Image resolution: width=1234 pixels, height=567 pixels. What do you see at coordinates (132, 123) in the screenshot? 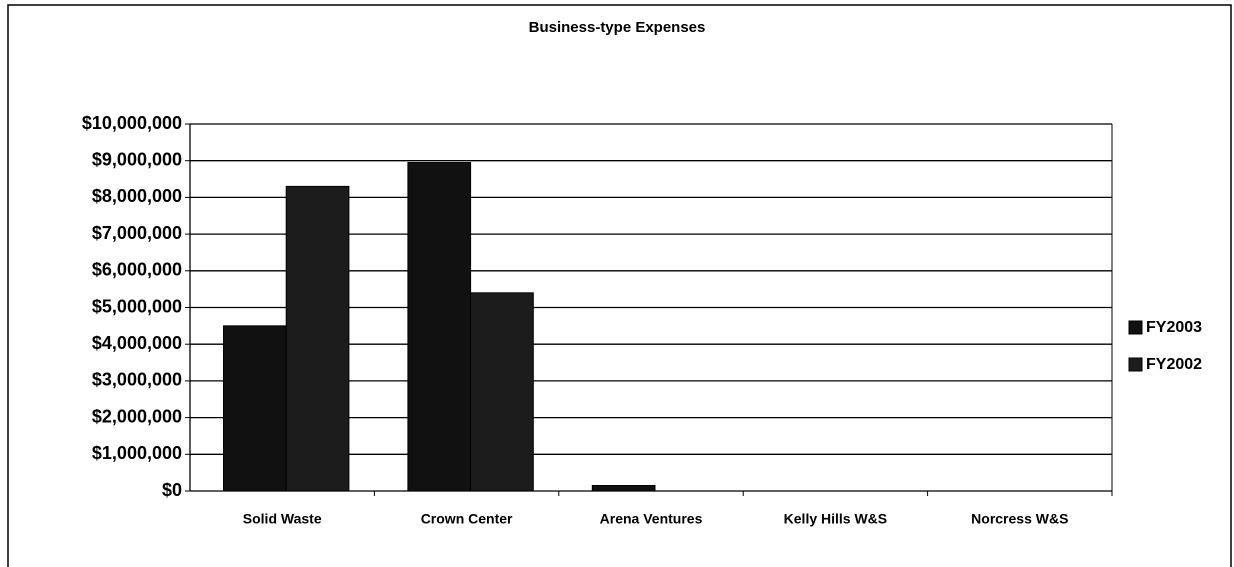
I see `y-tick-label: $10,000,000` at bounding box center [132, 123].